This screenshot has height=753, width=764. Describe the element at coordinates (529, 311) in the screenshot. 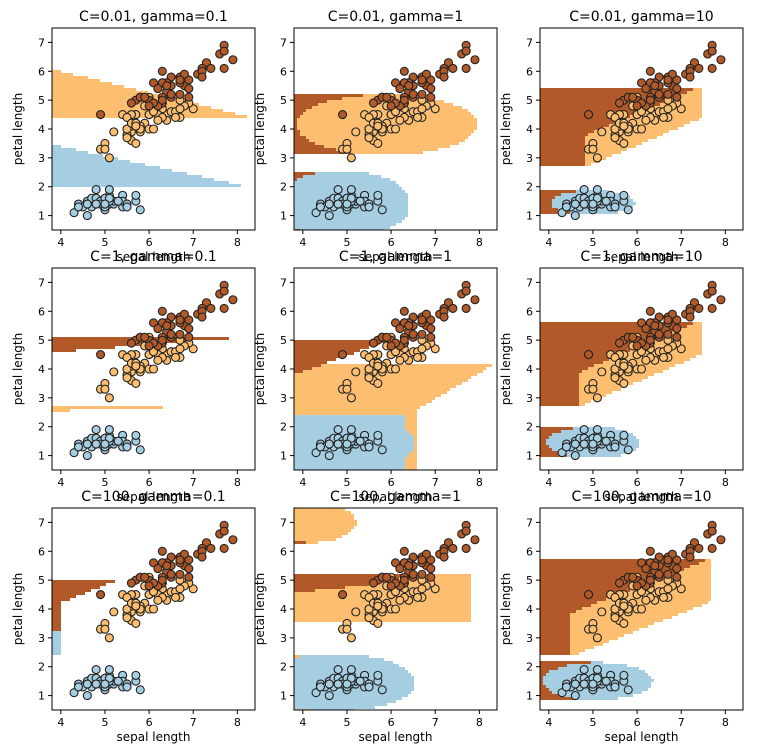

I see `y-tick-label: 6` at that location.